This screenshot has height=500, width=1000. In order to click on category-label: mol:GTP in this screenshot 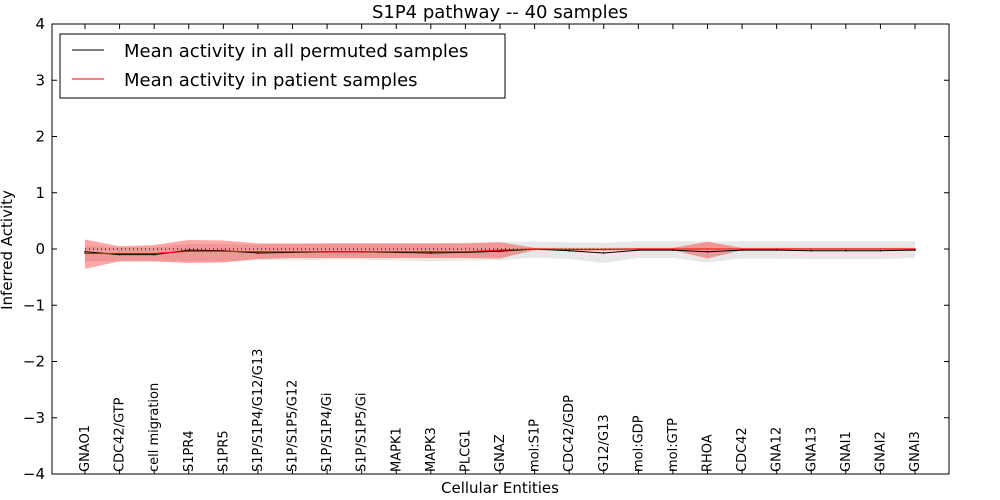, I will do `click(673, 445)`.